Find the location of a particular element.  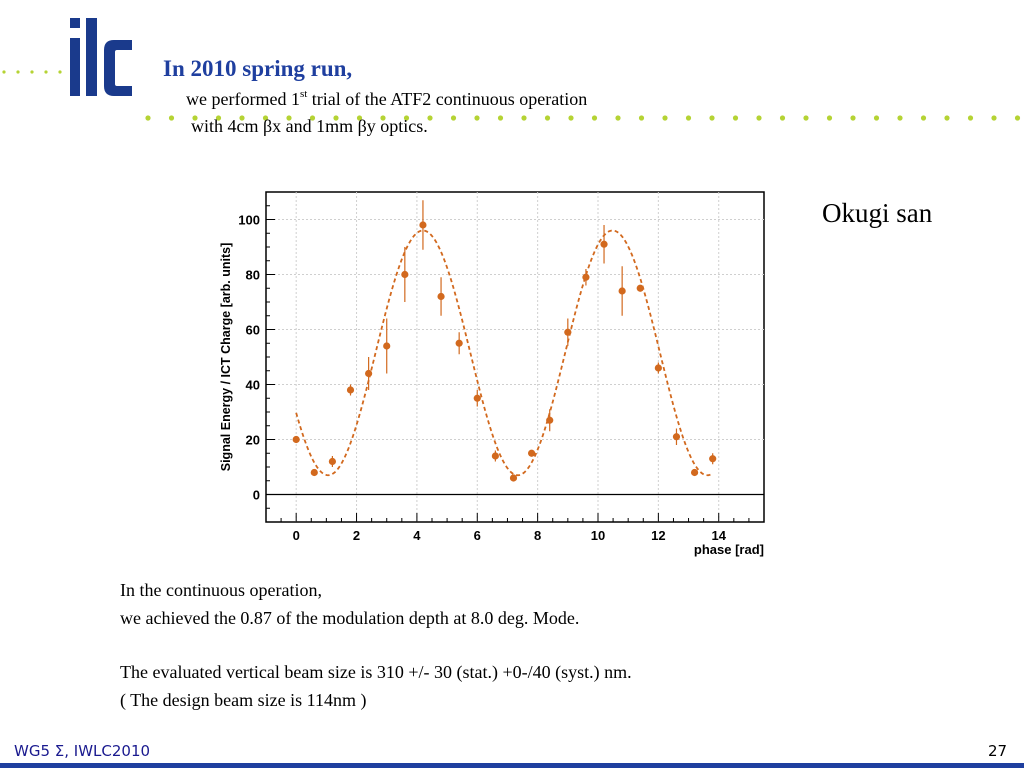

footer-label: WG5 Σ, IWLC2010 is located at coordinates (82, 751).